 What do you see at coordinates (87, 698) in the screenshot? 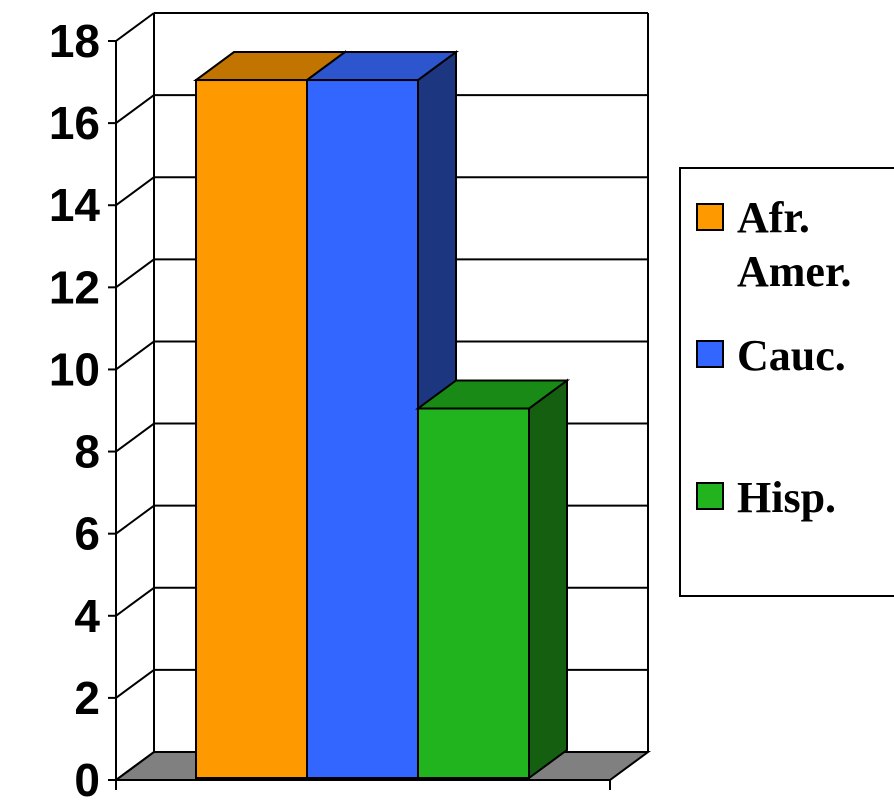
I see `y-tick-label: 2` at bounding box center [87, 698].